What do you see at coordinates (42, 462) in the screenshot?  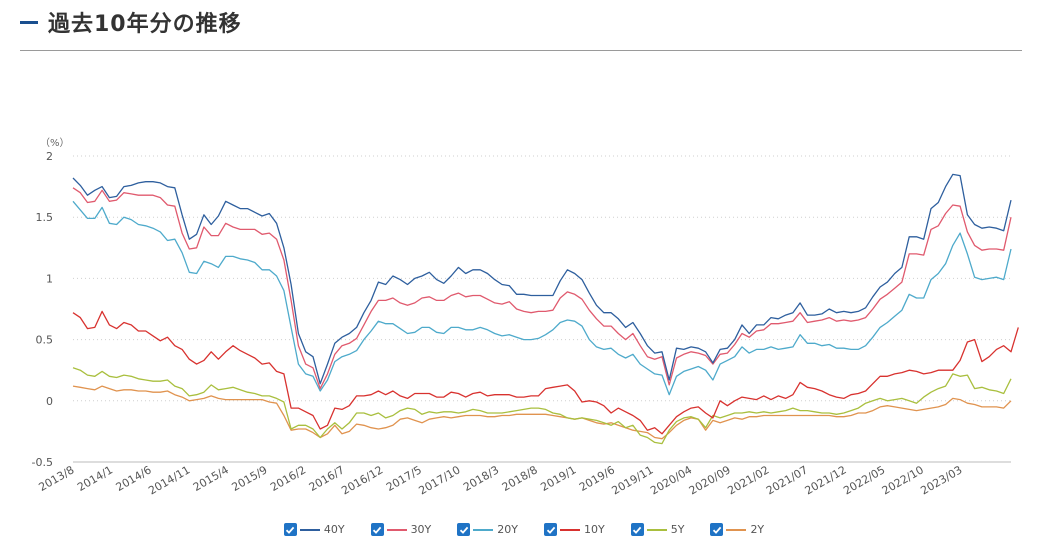 I see `y-tick-label: -0.5` at bounding box center [42, 462].